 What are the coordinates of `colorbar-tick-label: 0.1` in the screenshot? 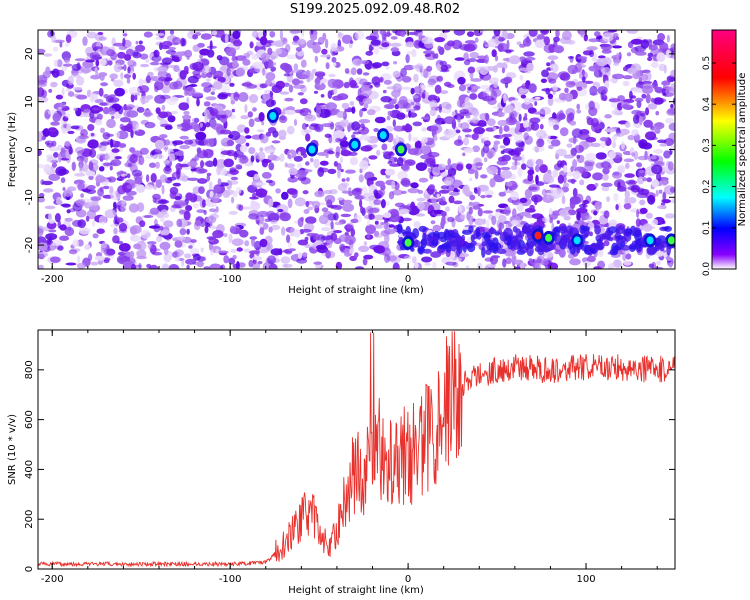 It's located at (707, 228).